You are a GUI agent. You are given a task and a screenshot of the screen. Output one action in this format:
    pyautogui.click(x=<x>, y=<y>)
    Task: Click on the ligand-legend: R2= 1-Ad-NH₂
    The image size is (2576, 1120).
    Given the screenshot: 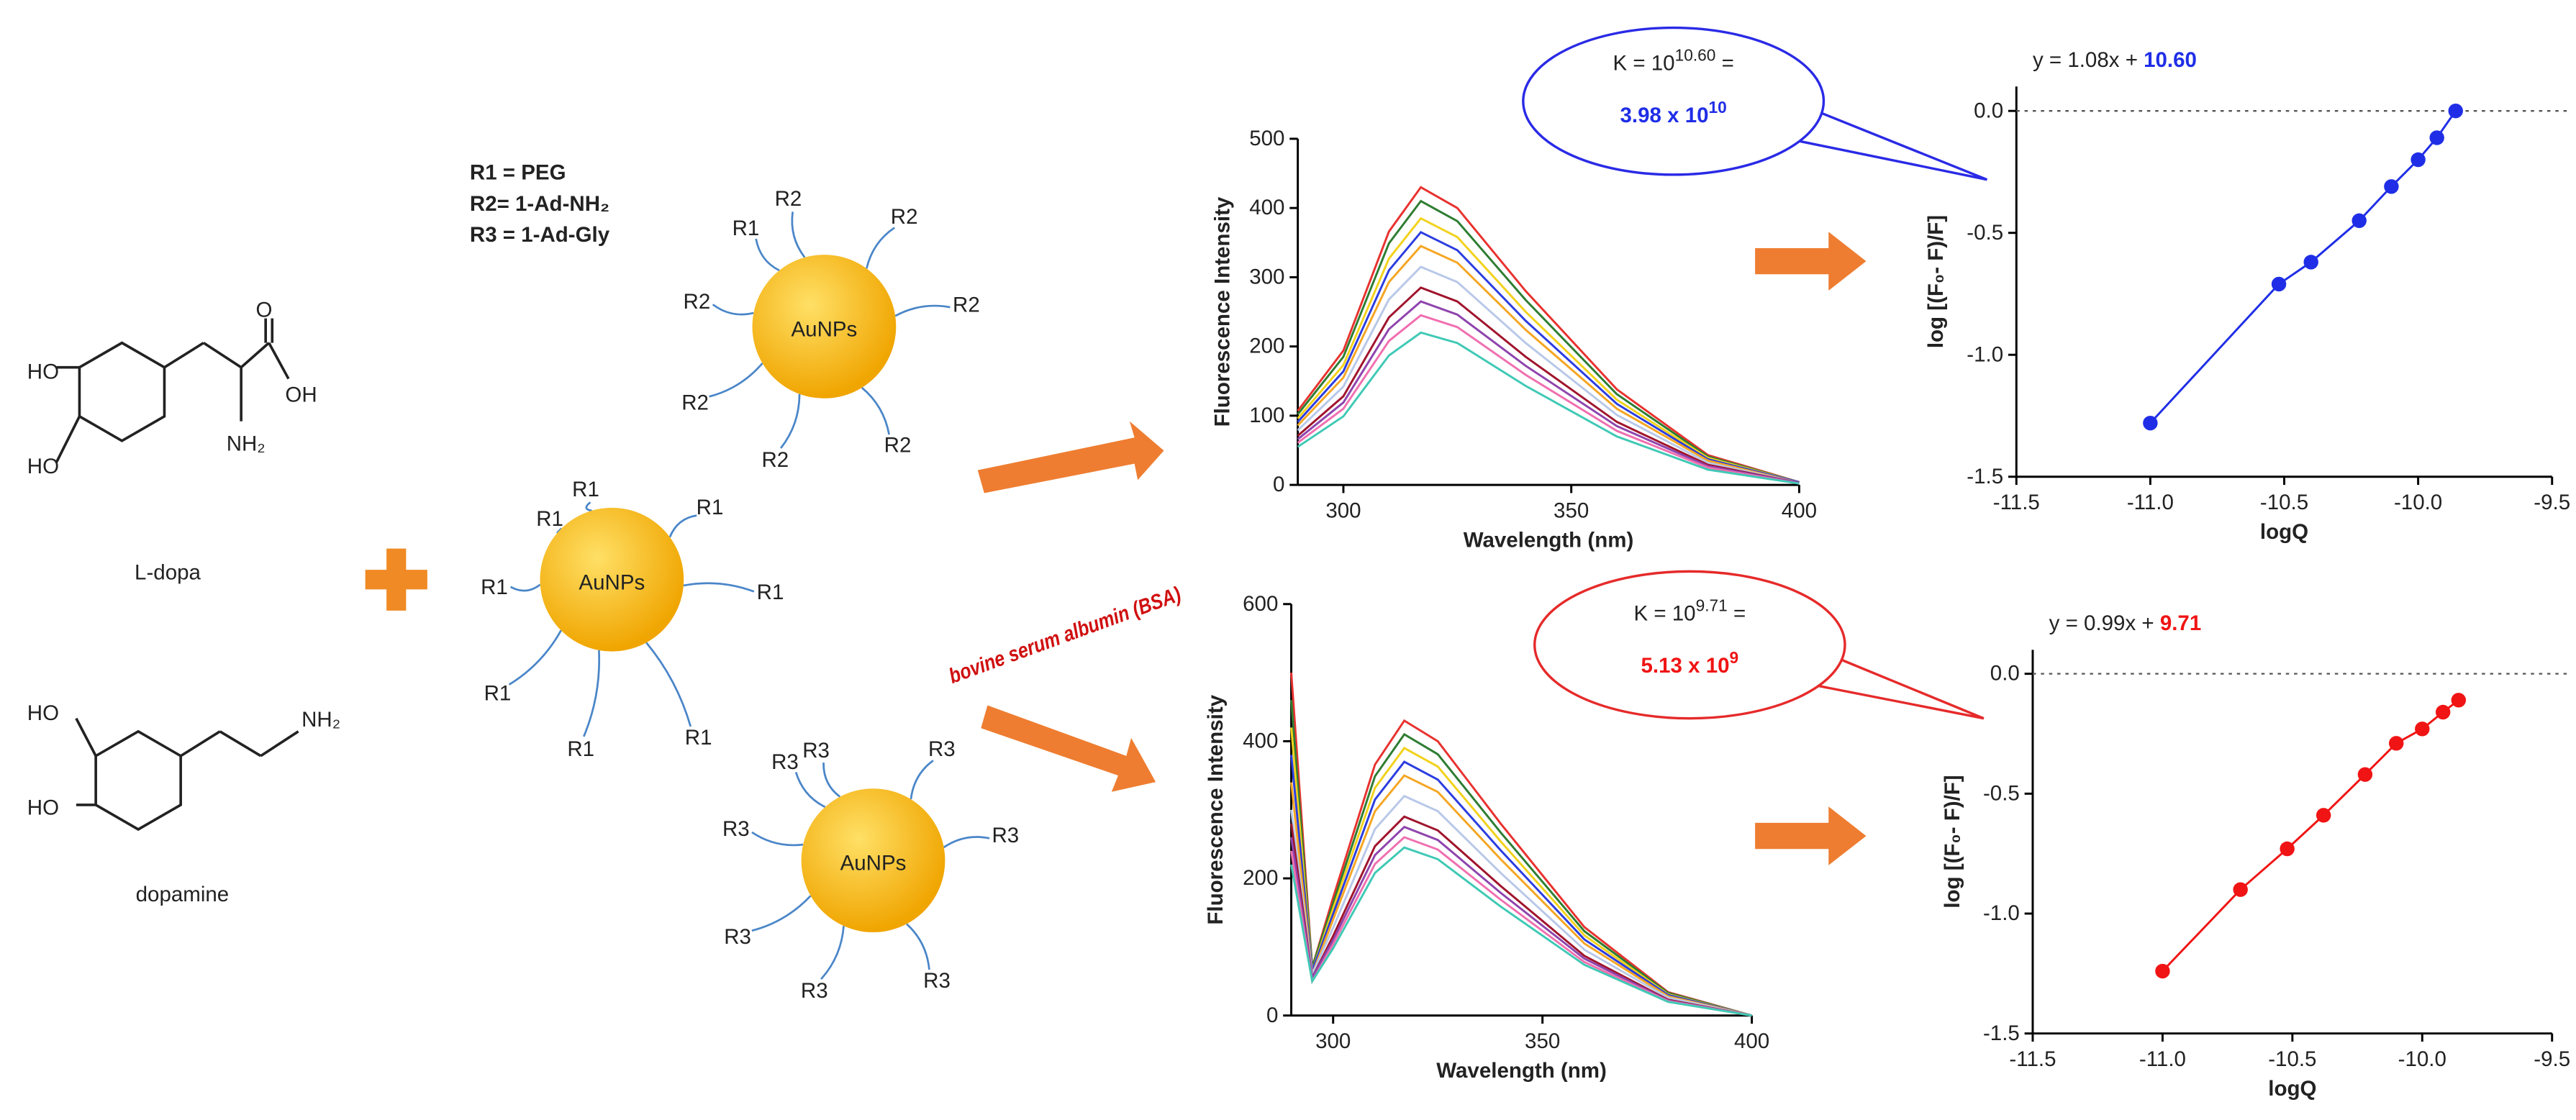 What is the action you would take?
    pyautogui.click(x=539, y=204)
    